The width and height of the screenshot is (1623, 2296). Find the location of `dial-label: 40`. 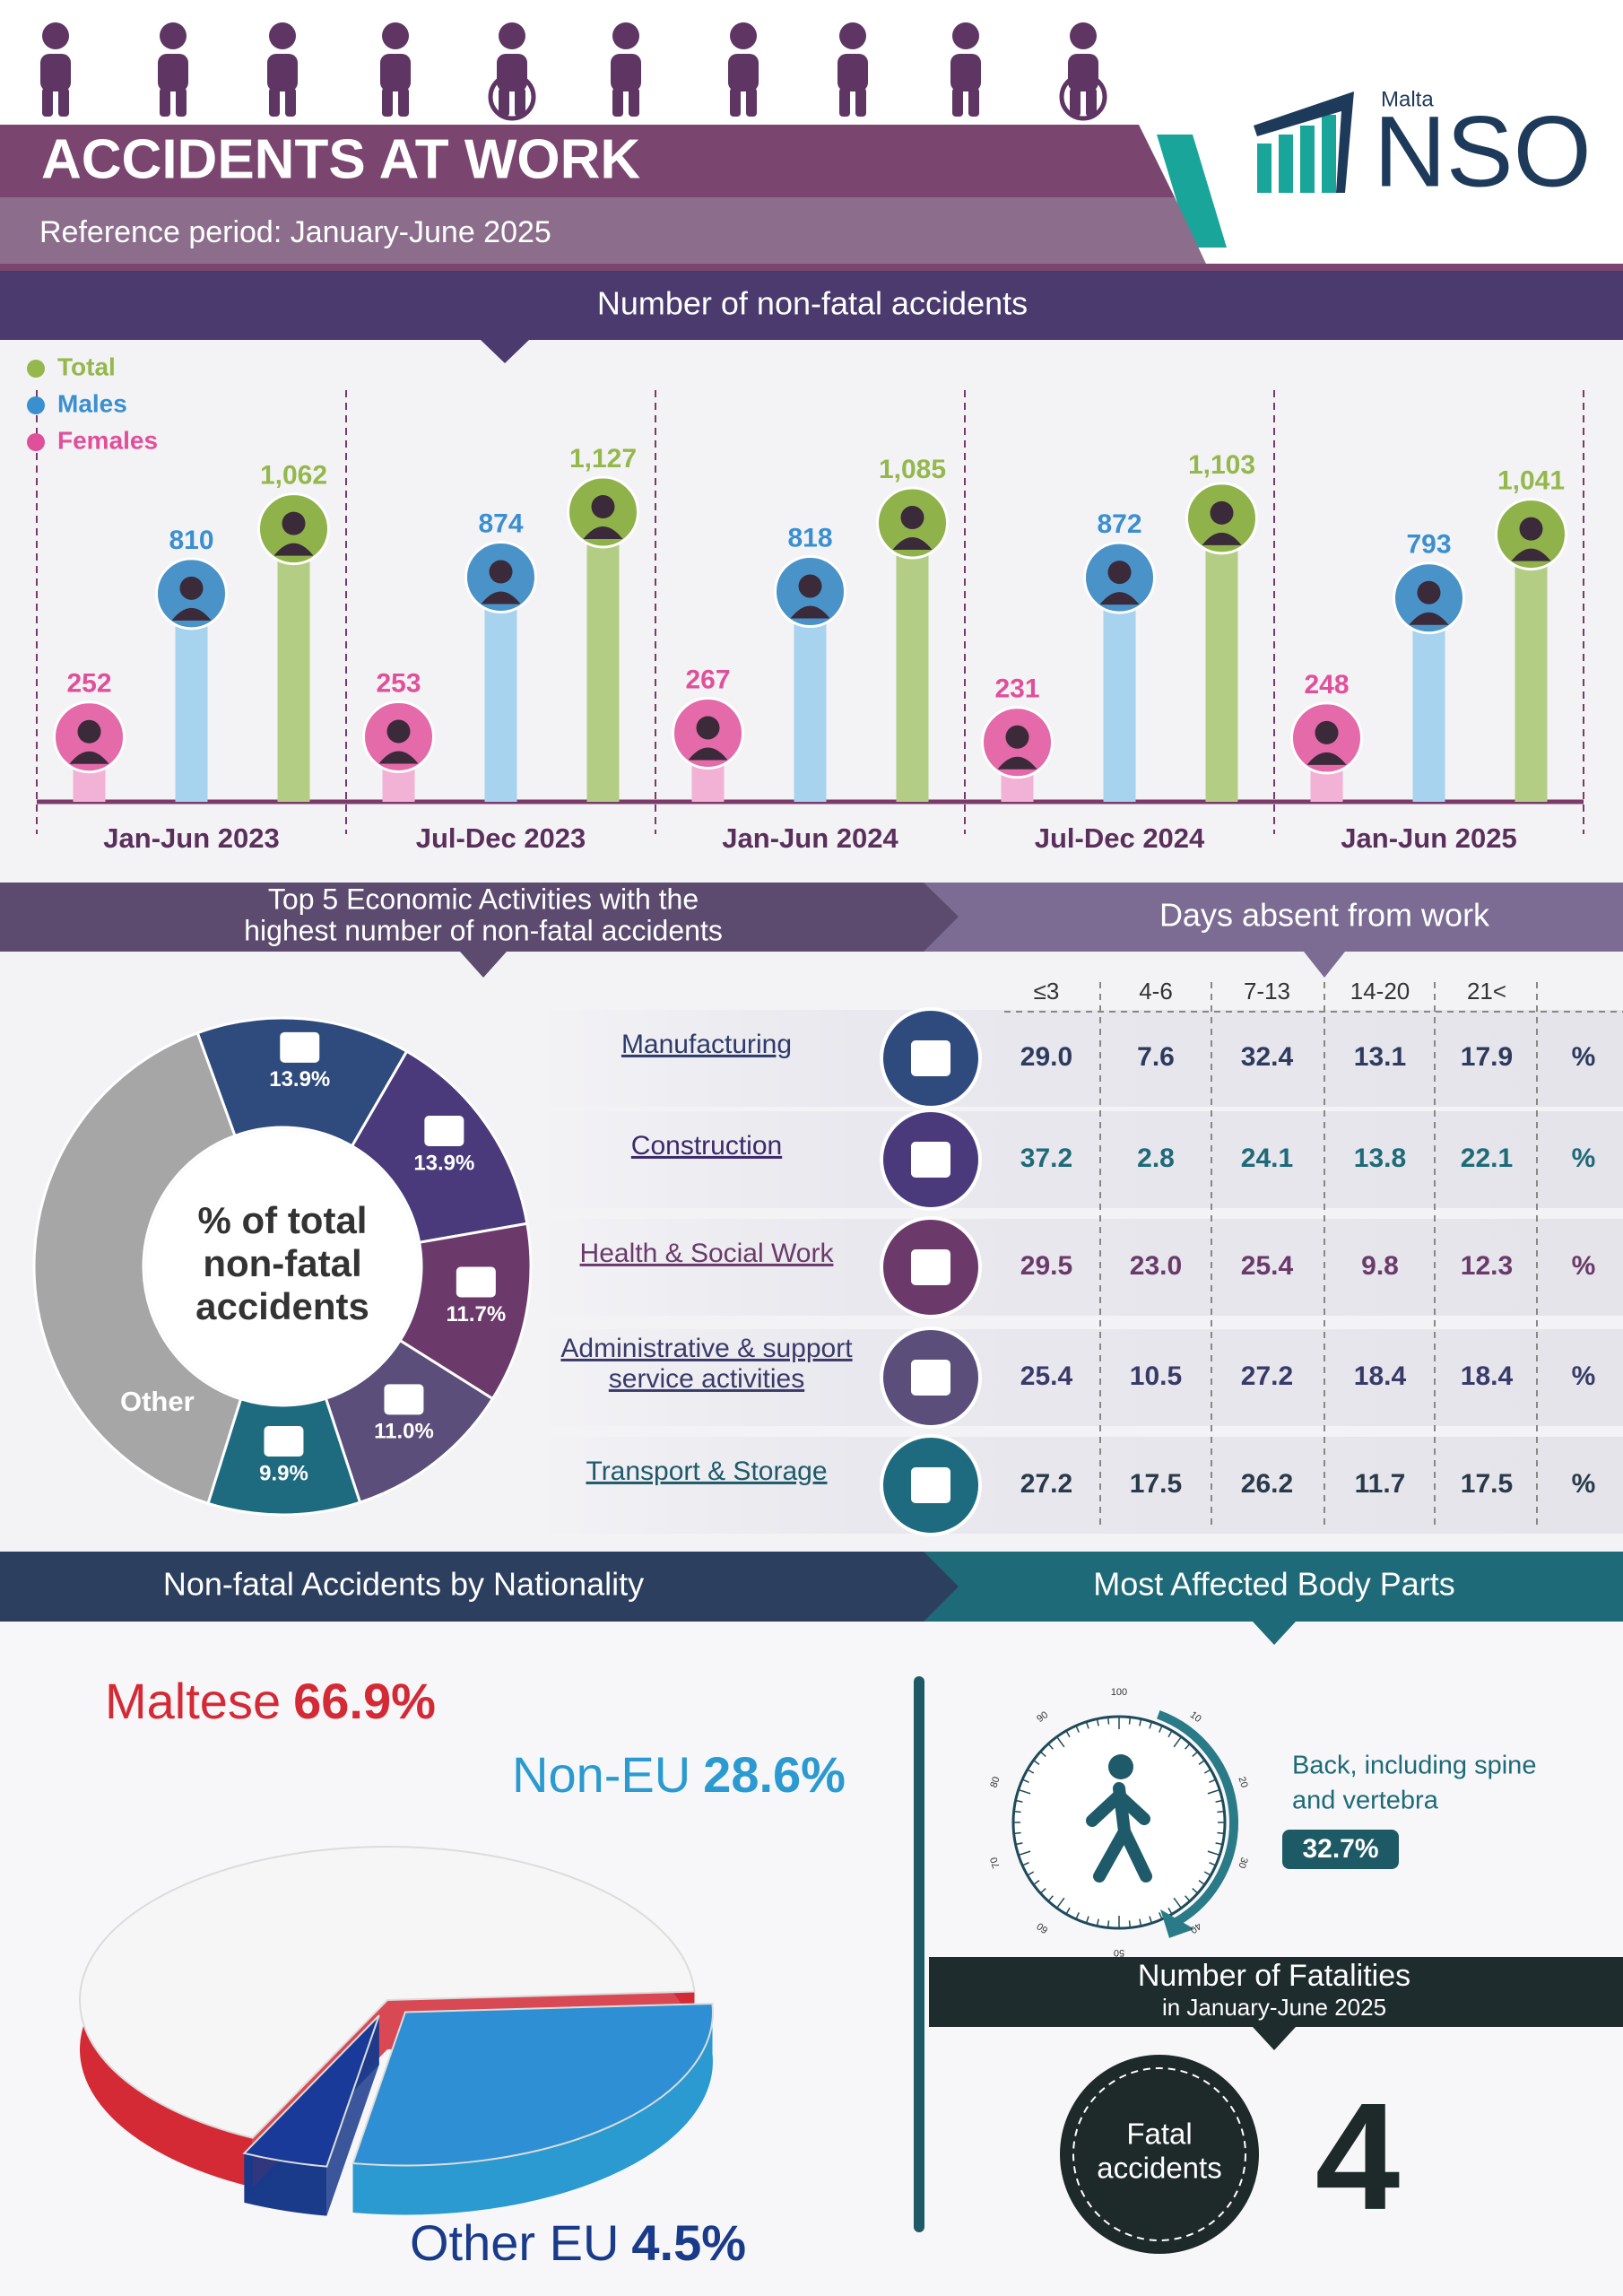

dial-label: 40 is located at coordinates (1195, 1927).